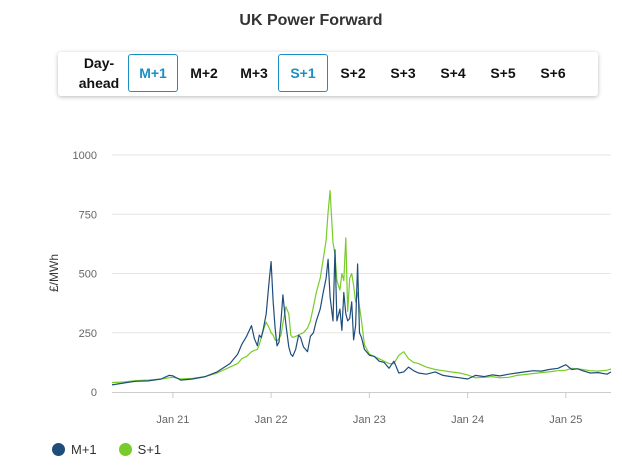 This screenshot has height=475, width=622. What do you see at coordinates (54, 273) in the screenshot?
I see `y-axis-label: £/MWh` at bounding box center [54, 273].